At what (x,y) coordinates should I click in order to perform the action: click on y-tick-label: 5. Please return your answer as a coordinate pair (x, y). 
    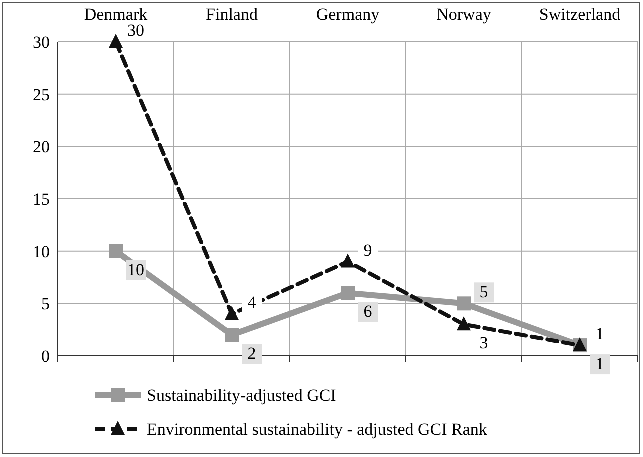
    Looking at the image, I should click on (46, 304).